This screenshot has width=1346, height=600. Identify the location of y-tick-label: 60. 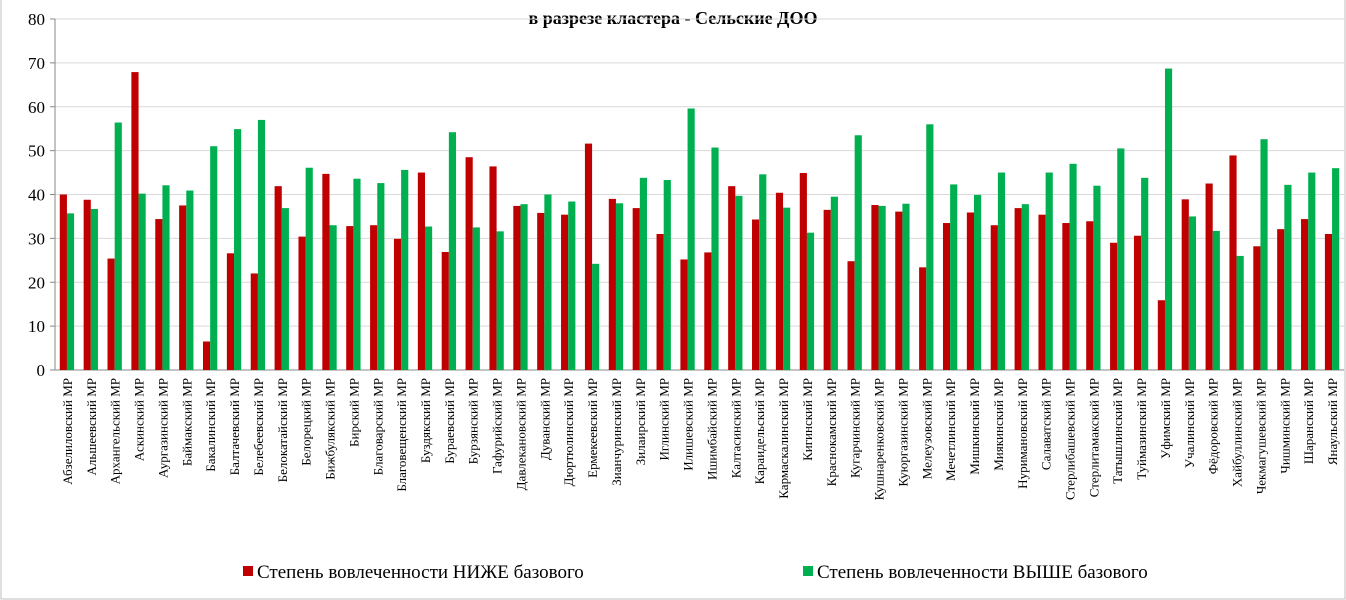
(36, 107).